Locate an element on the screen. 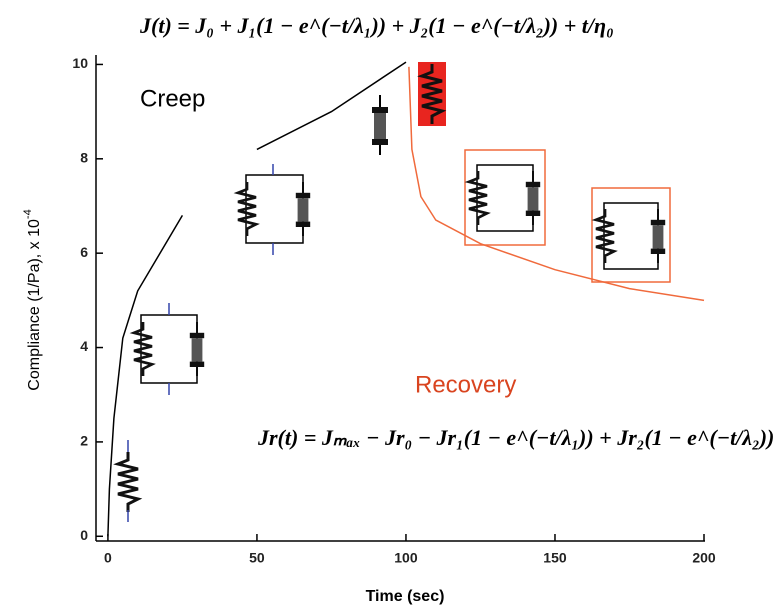 This screenshot has height=612, width=777. series-line is located at coordinates (556, 184).